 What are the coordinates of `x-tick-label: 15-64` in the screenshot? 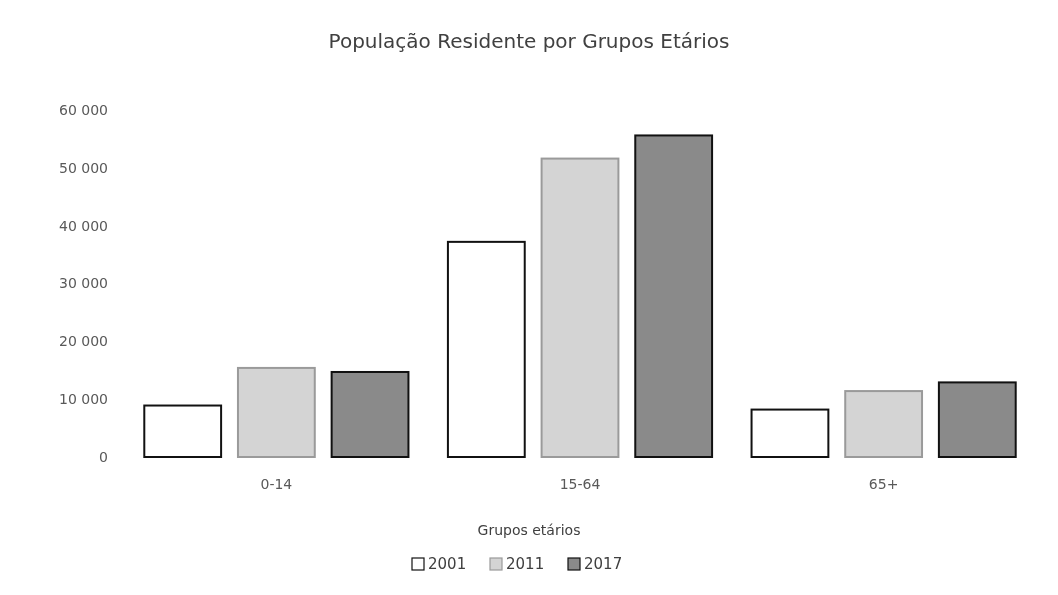 It's located at (580, 484).